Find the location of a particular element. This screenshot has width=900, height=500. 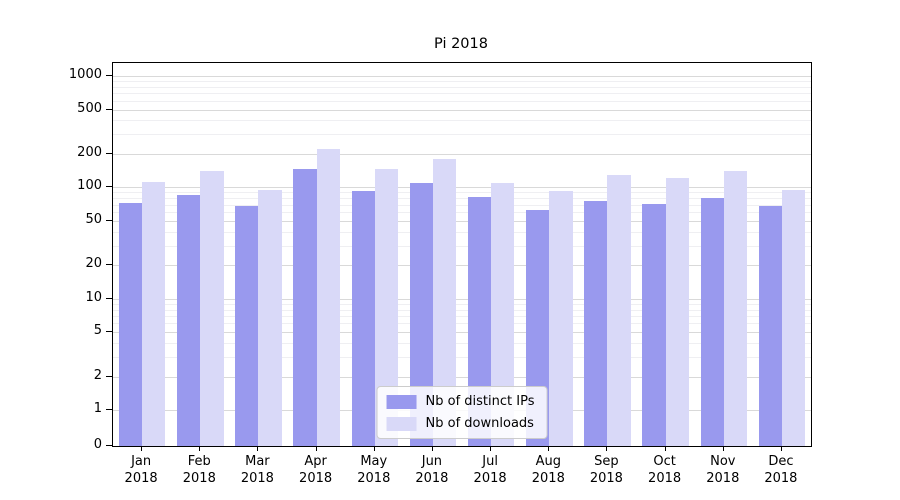

legend-label-downloads: Nb of downloads is located at coordinates (479, 423).